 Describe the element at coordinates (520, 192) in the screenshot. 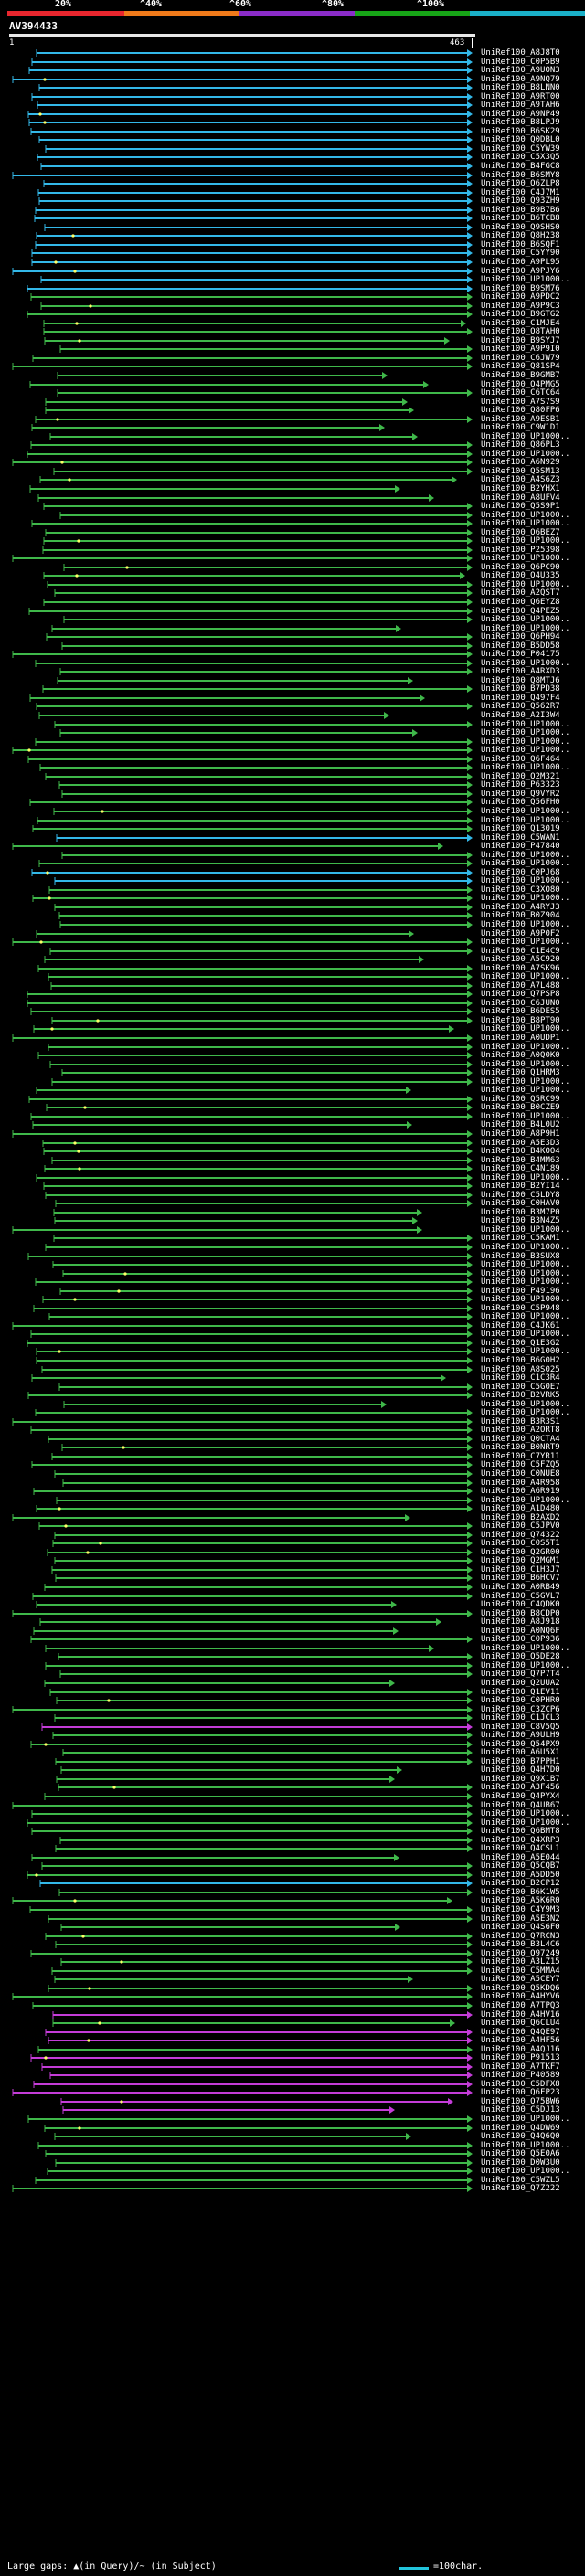

I see `hit-label: UniRef100_C4J7M1` at that location.